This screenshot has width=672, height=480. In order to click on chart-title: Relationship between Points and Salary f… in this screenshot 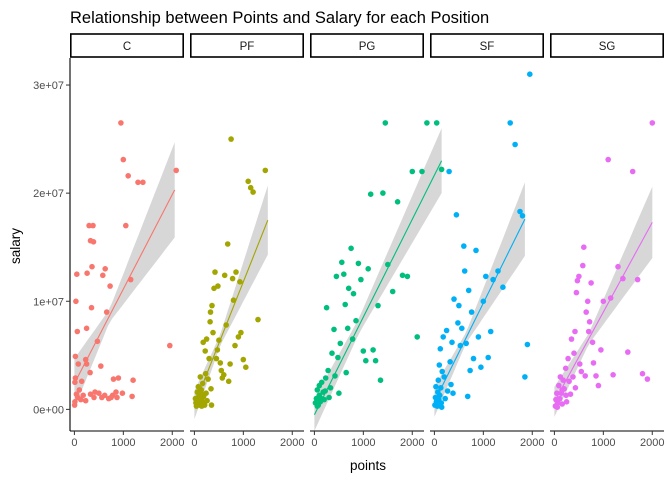, I will do `click(279, 18)`.